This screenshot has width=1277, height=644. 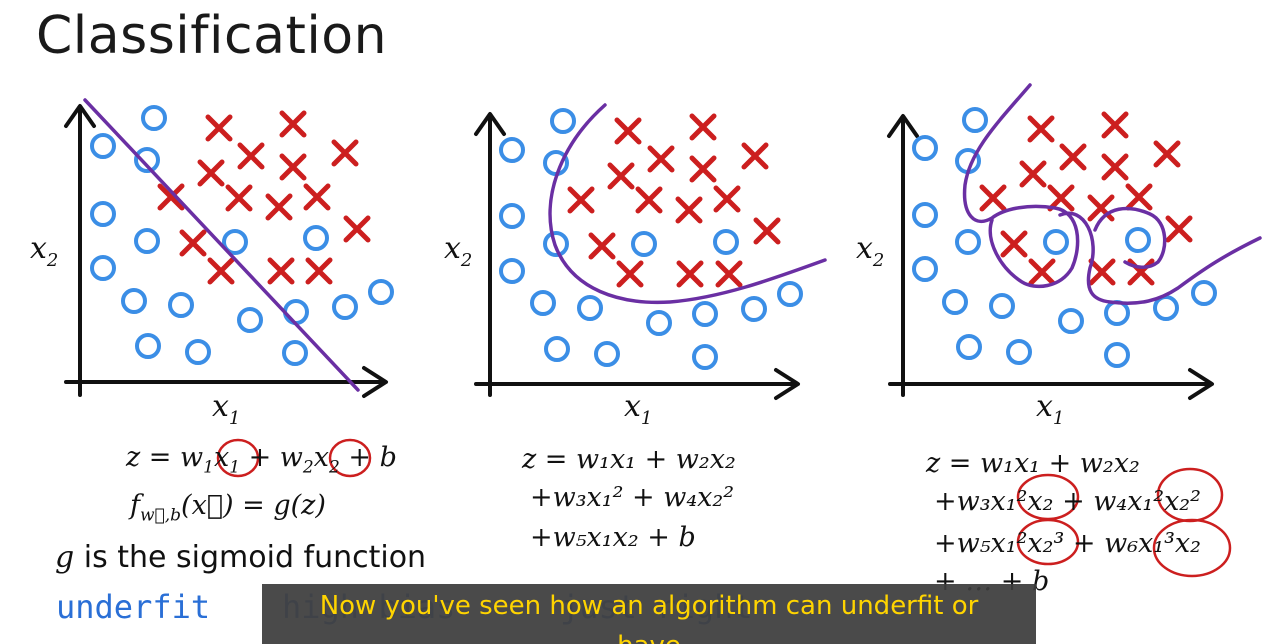 What do you see at coordinates (1033, 463) in the screenshot?
I see `high-order-equation-line-1: z = w₁x₁ + w₂x₂` at bounding box center [1033, 463].